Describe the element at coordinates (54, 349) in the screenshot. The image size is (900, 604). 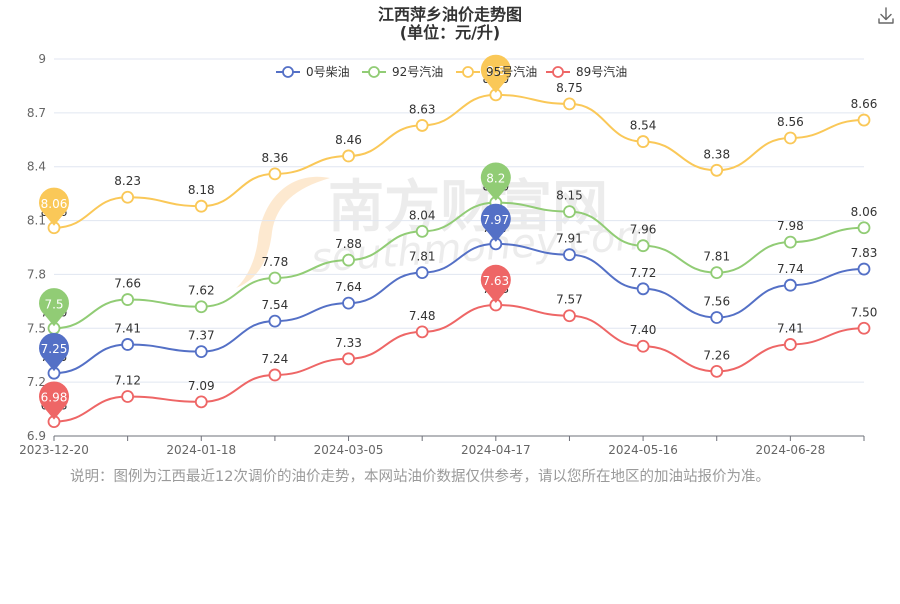
I see `pin-label: 7.25` at that location.